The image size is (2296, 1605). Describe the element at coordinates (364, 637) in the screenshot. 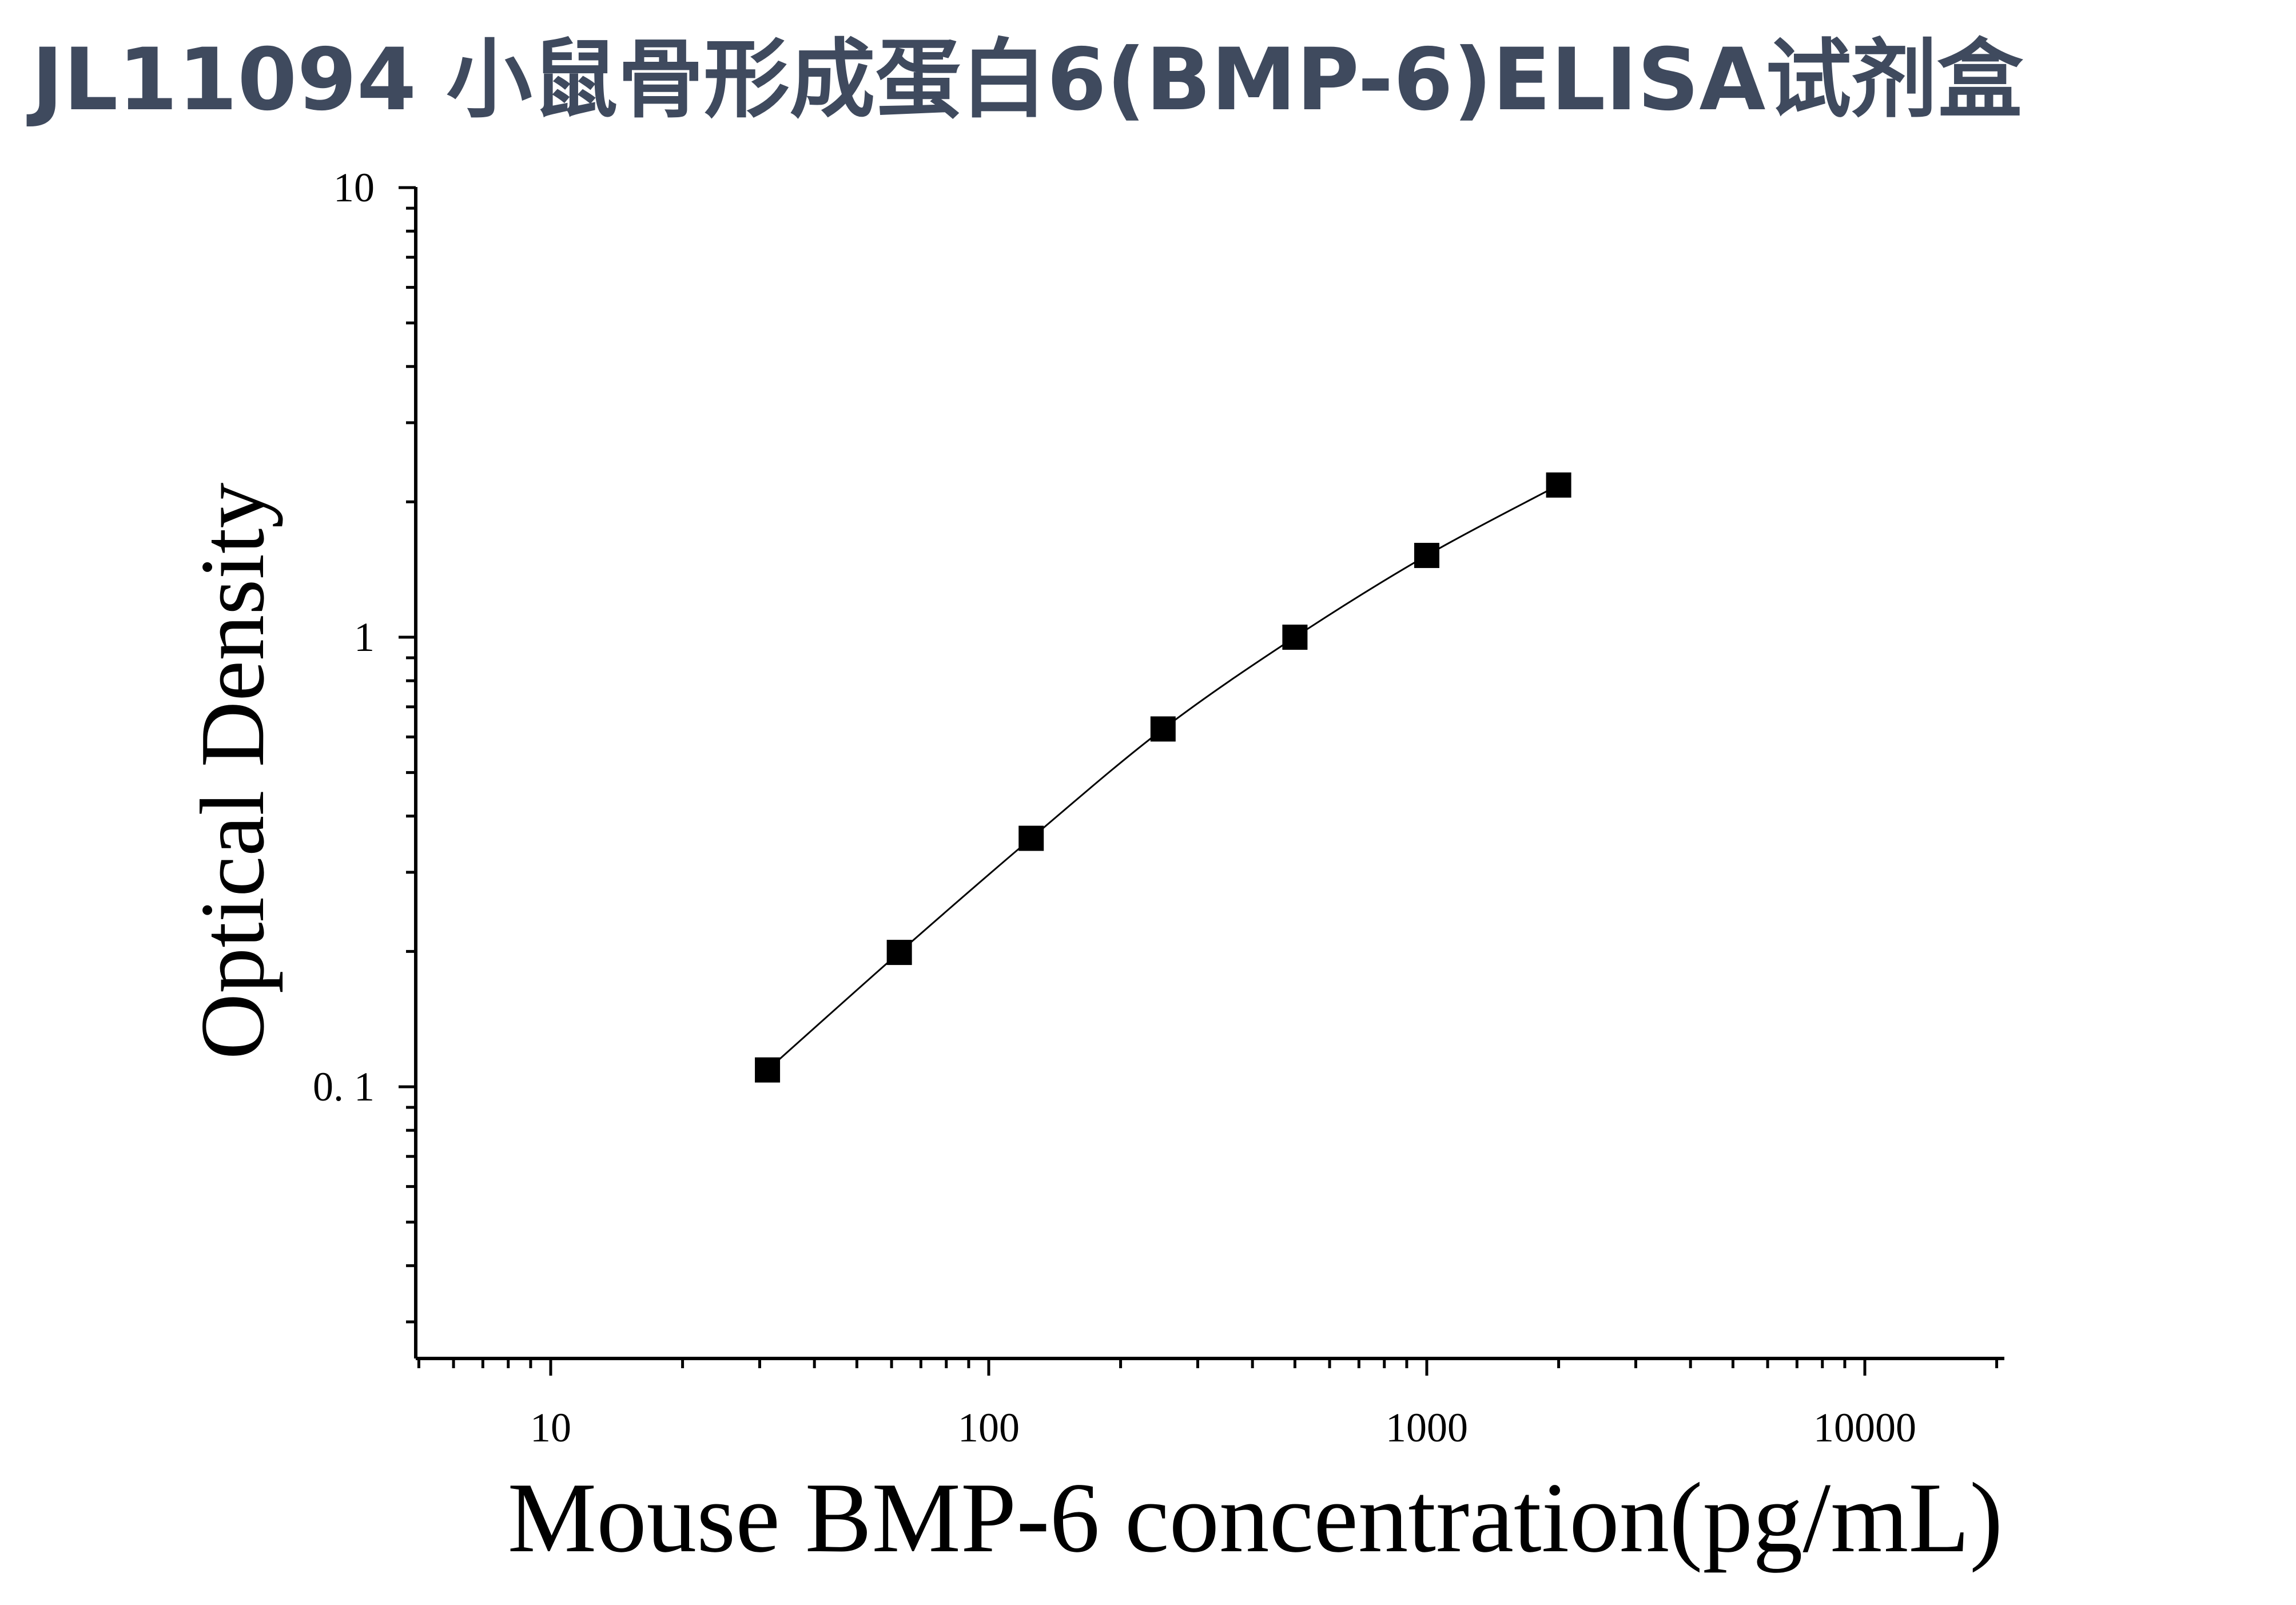

I see `y-tick-label: 1` at that location.